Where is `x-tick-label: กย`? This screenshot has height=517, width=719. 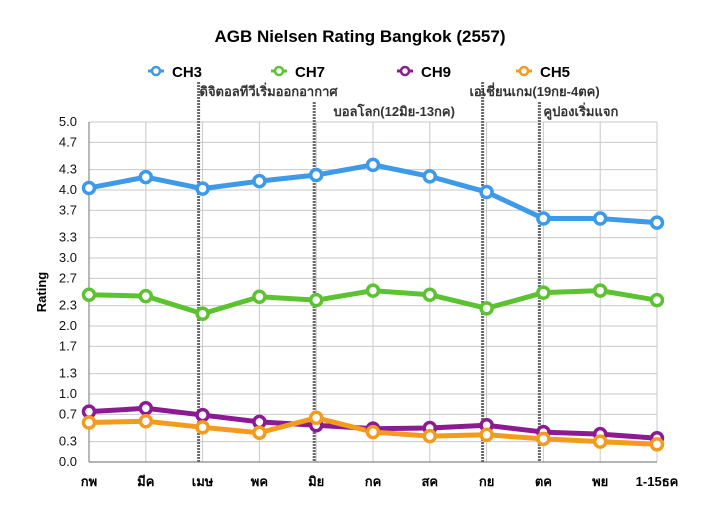
x-tick-label: กย is located at coordinates (487, 481).